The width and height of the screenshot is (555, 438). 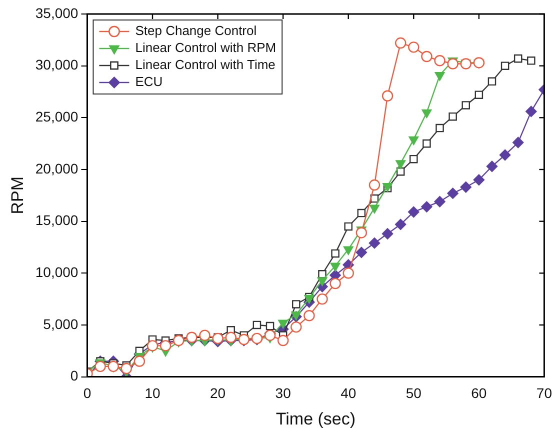 What do you see at coordinates (56, 116) in the screenshot?
I see `y-tick-label: 25,000` at bounding box center [56, 116].